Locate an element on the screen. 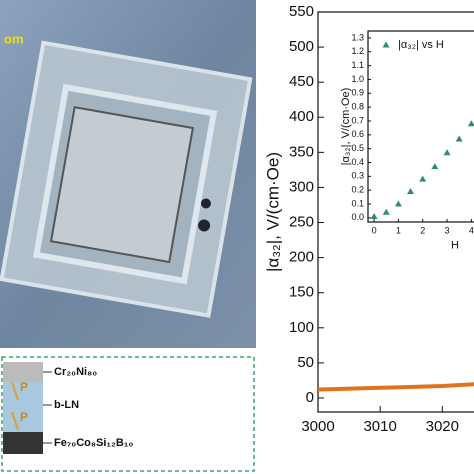 The image size is (474, 474). y-tick-label: 50 is located at coordinates (305, 362).